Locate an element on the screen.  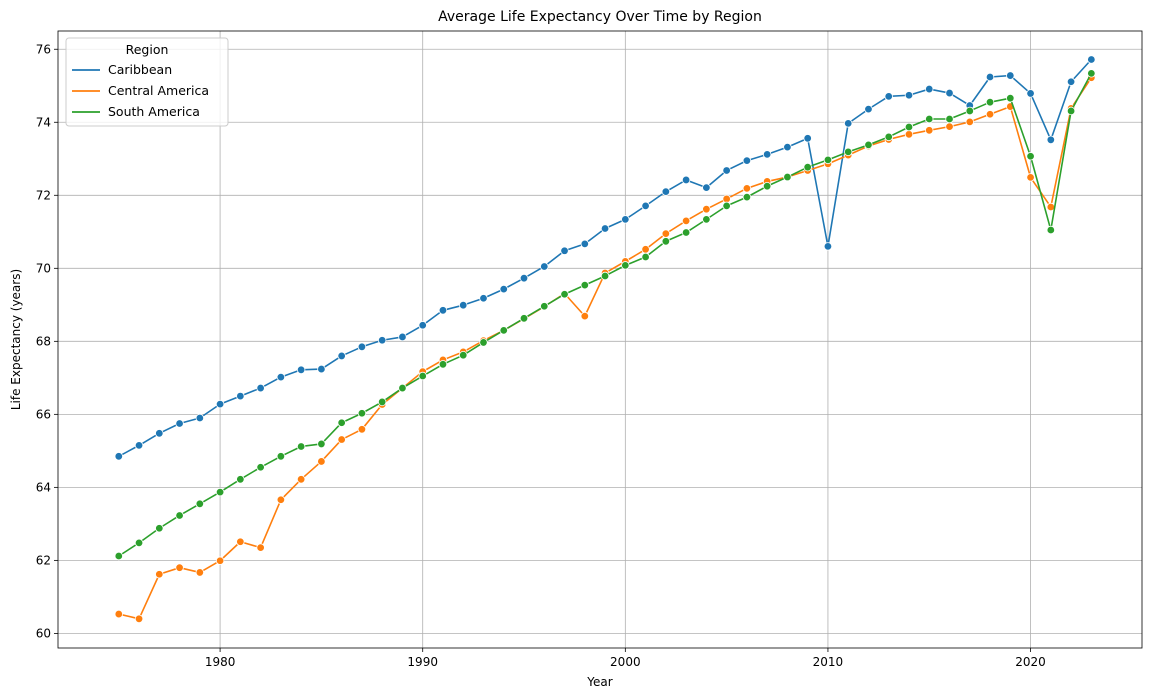
y-axis: 60 62 64 66 68 70 72 74 76 is located at coordinates (47, 341).